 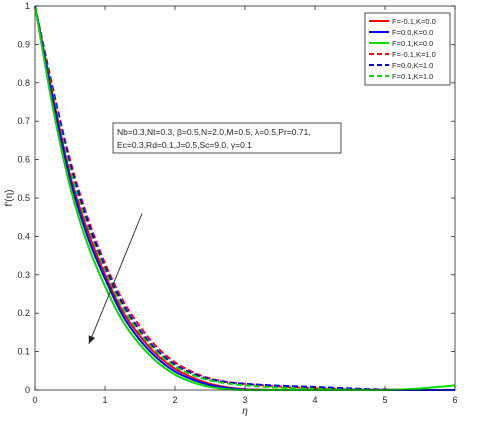 I want to click on x-tick-label: 1, so click(x=104, y=400).